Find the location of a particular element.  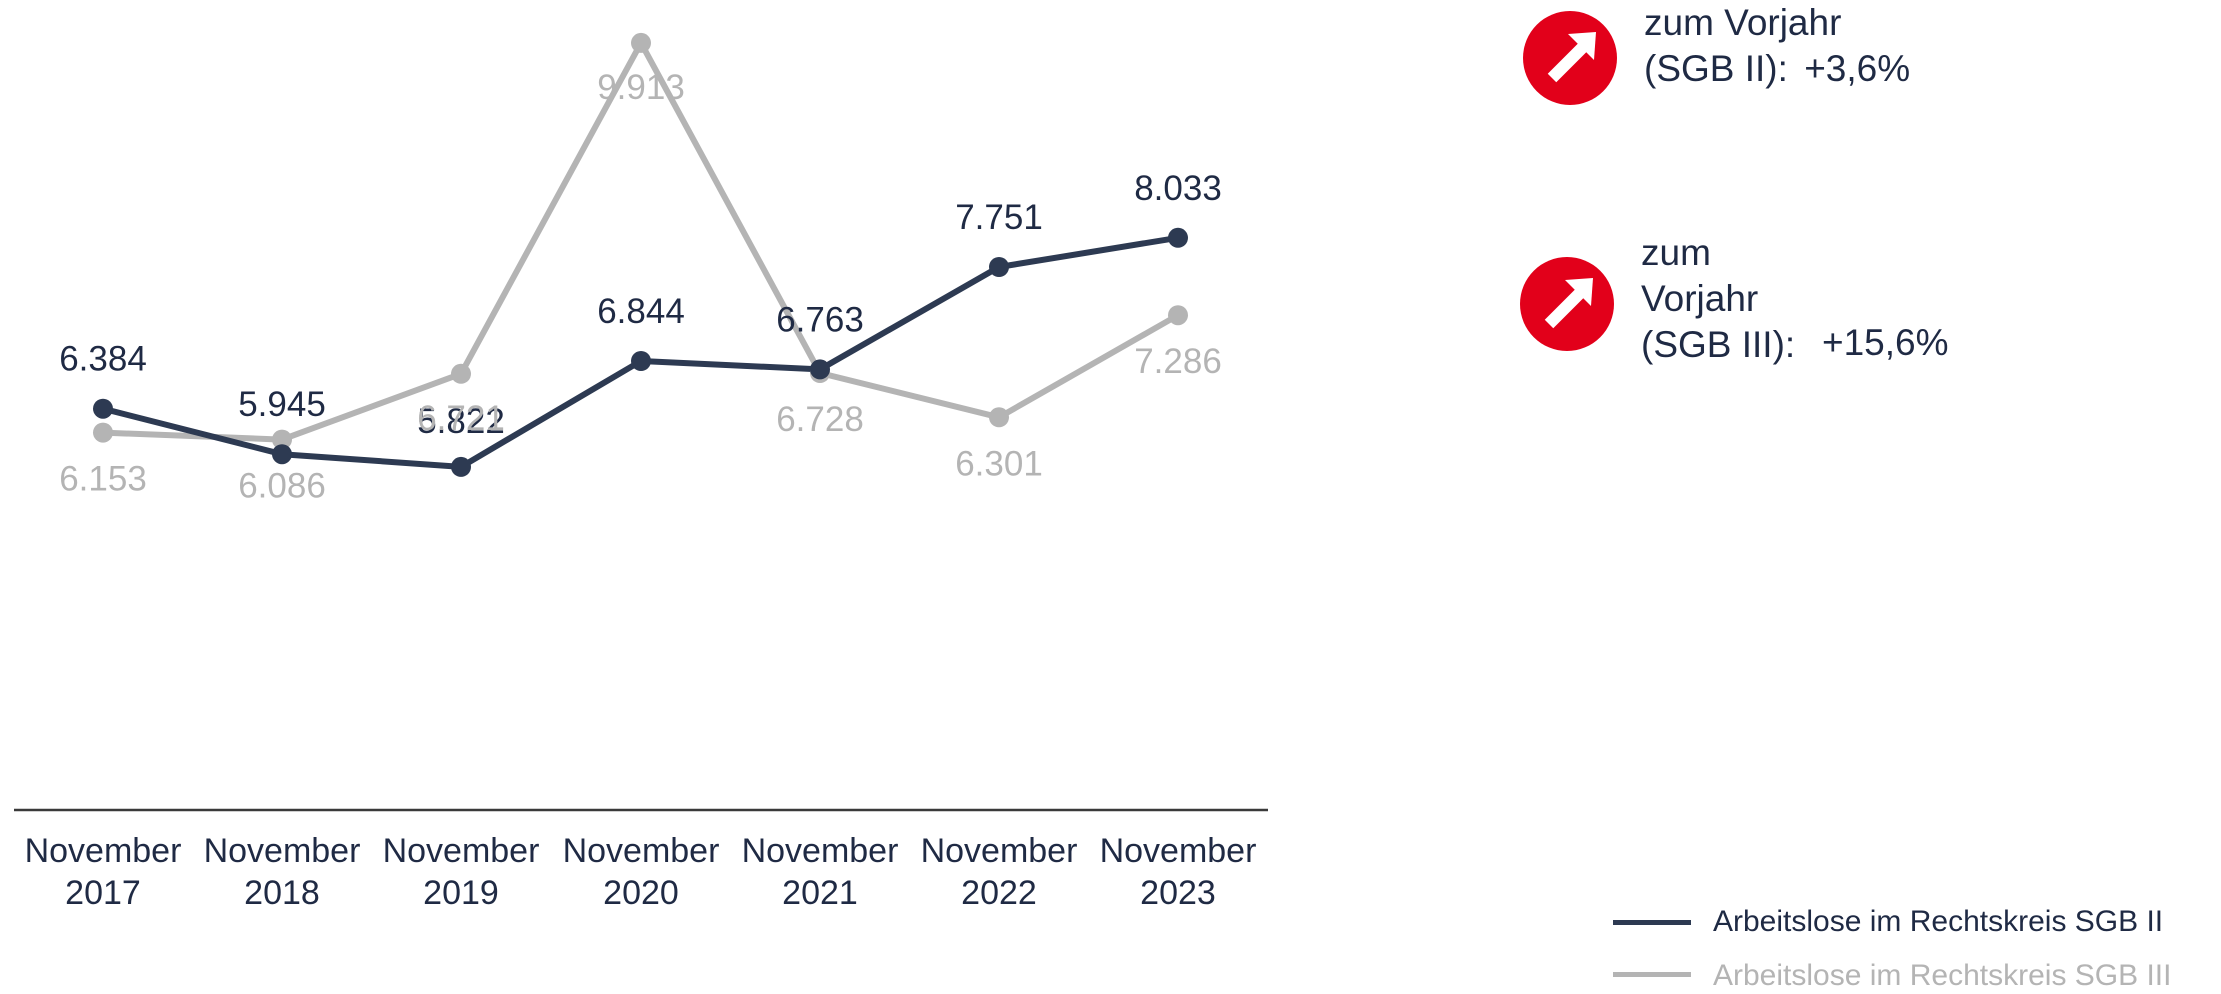

change-label-sgb3: zum Vorjahr (SGB III): is located at coordinates (1718, 299).